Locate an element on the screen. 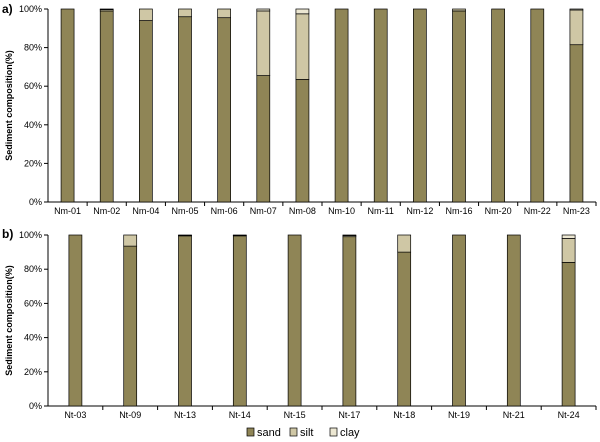 The width and height of the screenshot is (600, 442). x-tick-label: Nm-22 is located at coordinates (537, 211).